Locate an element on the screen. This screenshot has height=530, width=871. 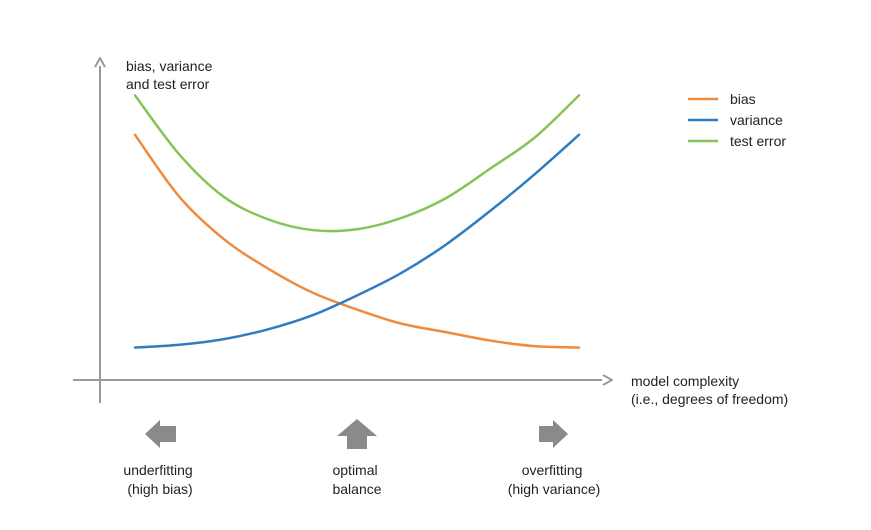
legend-item-test-error: test error is located at coordinates (737, 141).